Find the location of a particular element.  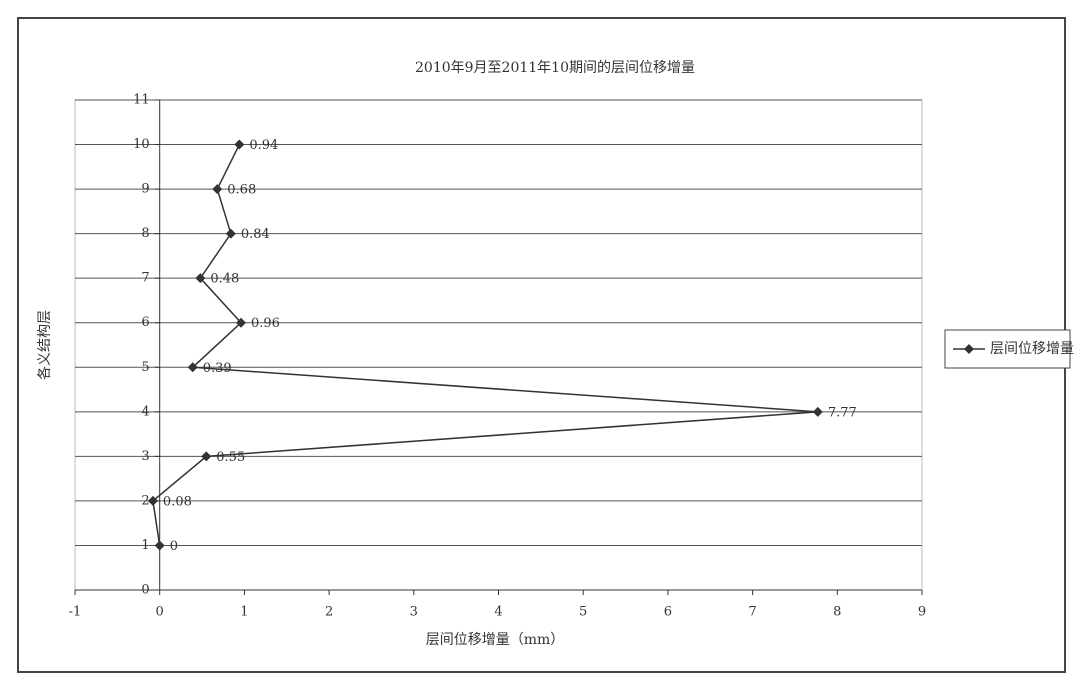

data-label: 0.39 is located at coordinates (217, 368).